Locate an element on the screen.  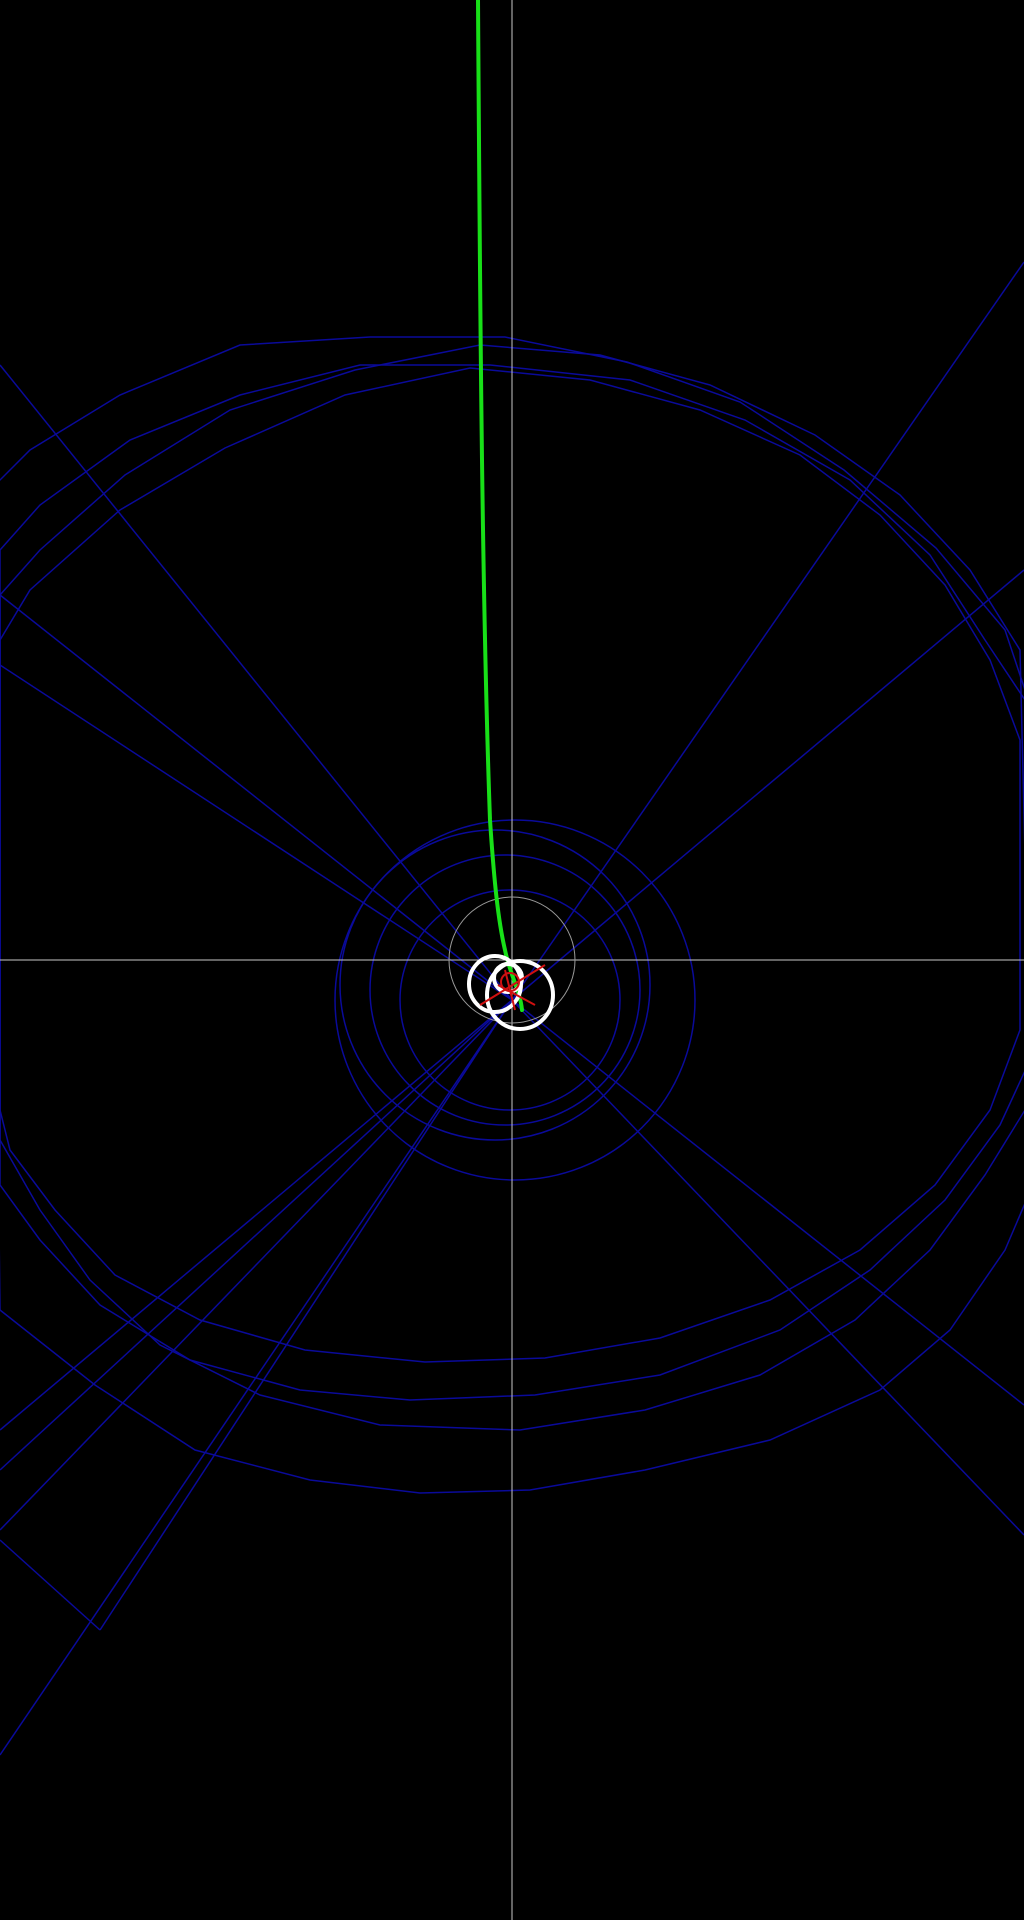
red-markers is located at coordinates (512, 987).